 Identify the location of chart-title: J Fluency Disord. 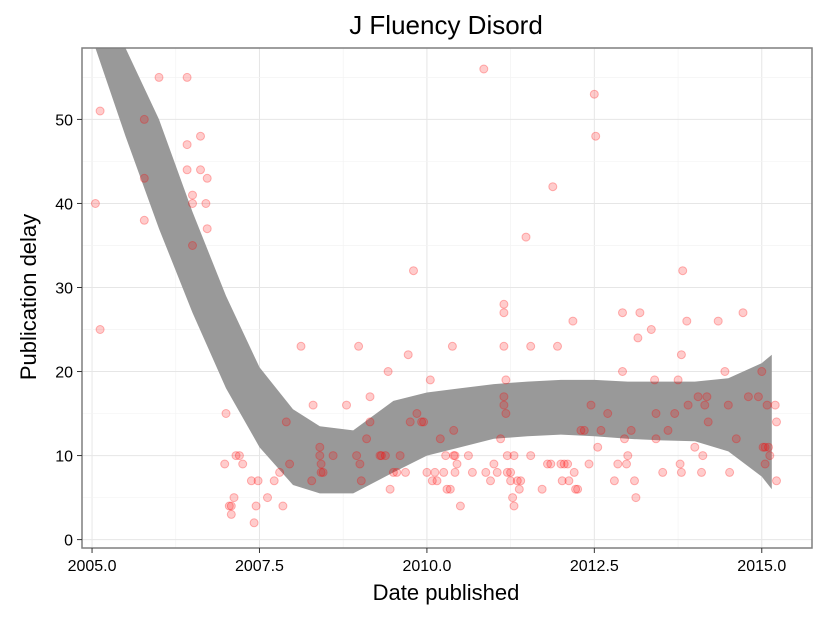
(446, 25).